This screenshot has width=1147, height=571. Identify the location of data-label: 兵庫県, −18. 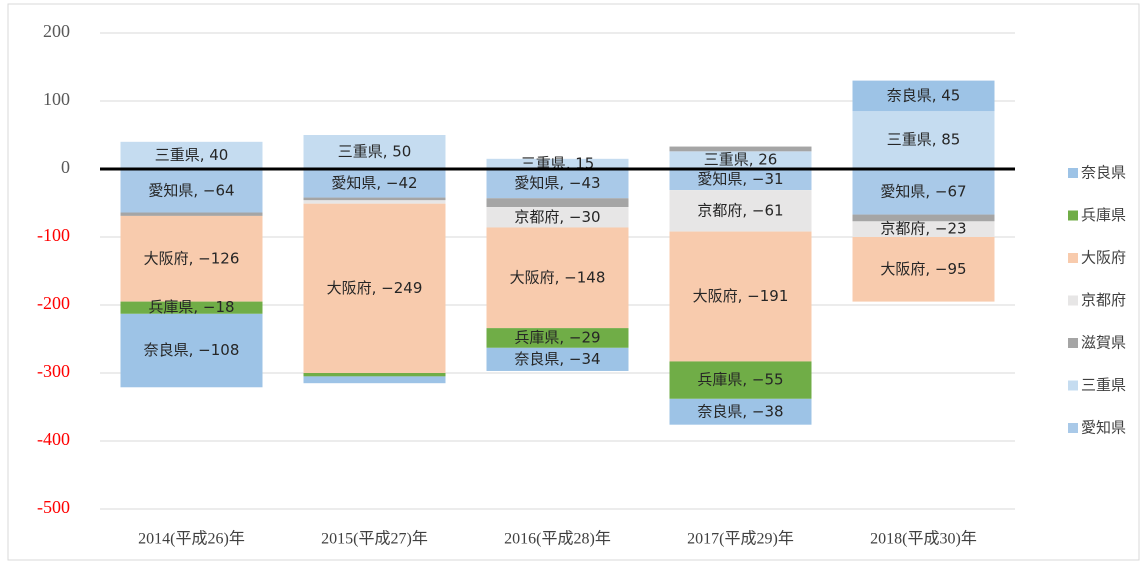
(191, 307).